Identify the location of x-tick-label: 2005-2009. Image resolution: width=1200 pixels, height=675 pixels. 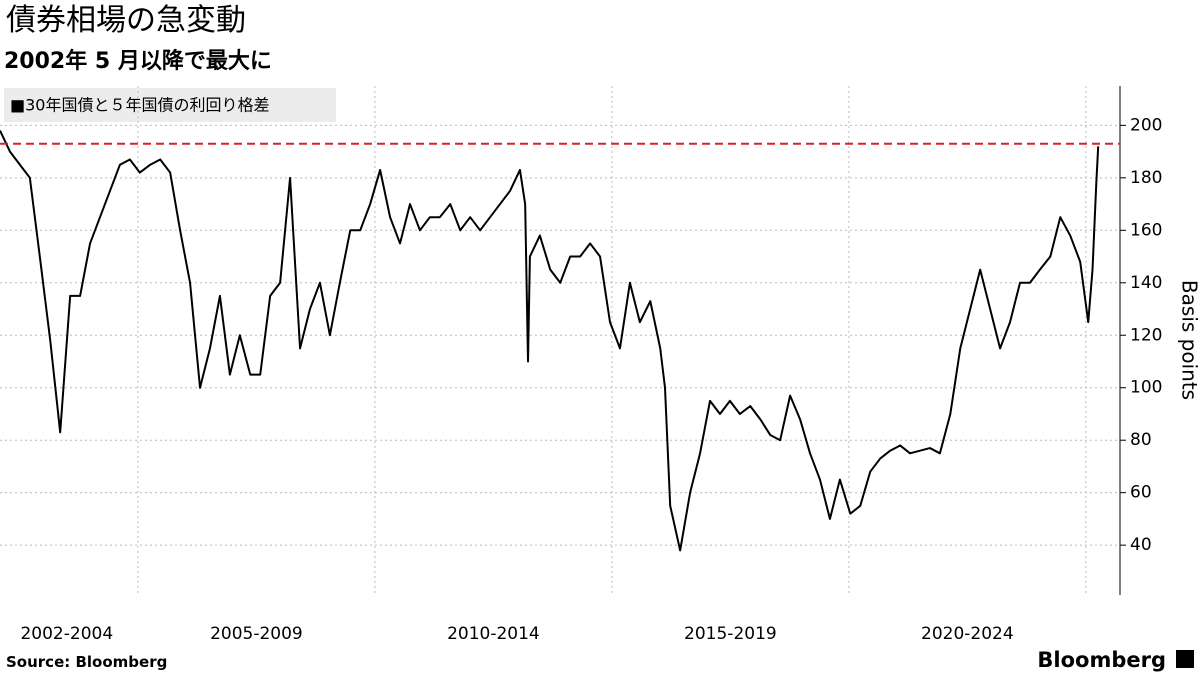
(256, 634).